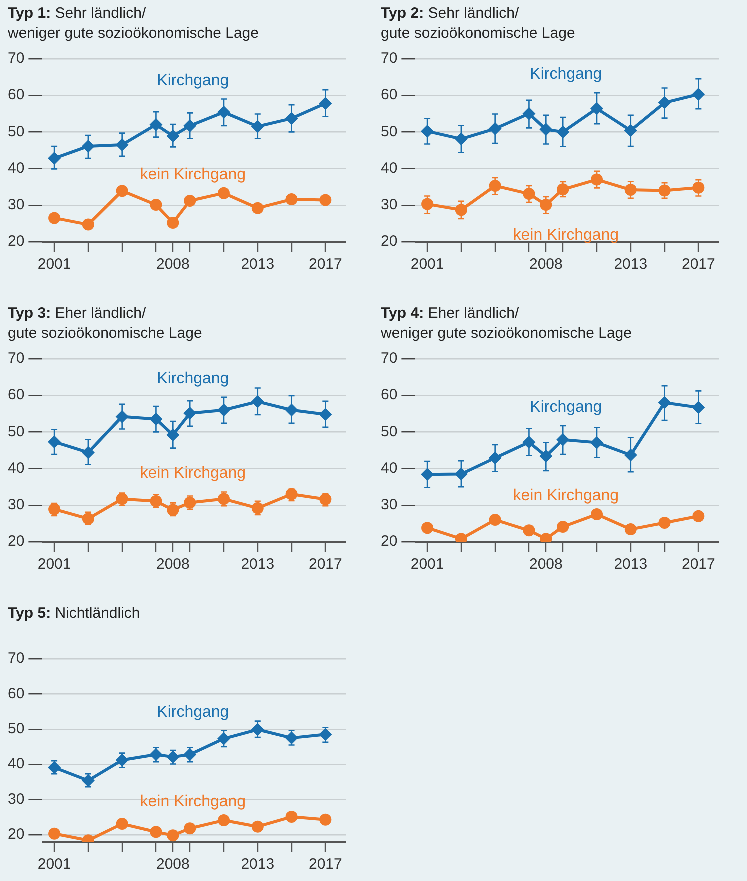 The image size is (747, 881). What do you see at coordinates (389, 168) in the screenshot?
I see `y-tick-label: 40` at bounding box center [389, 168].